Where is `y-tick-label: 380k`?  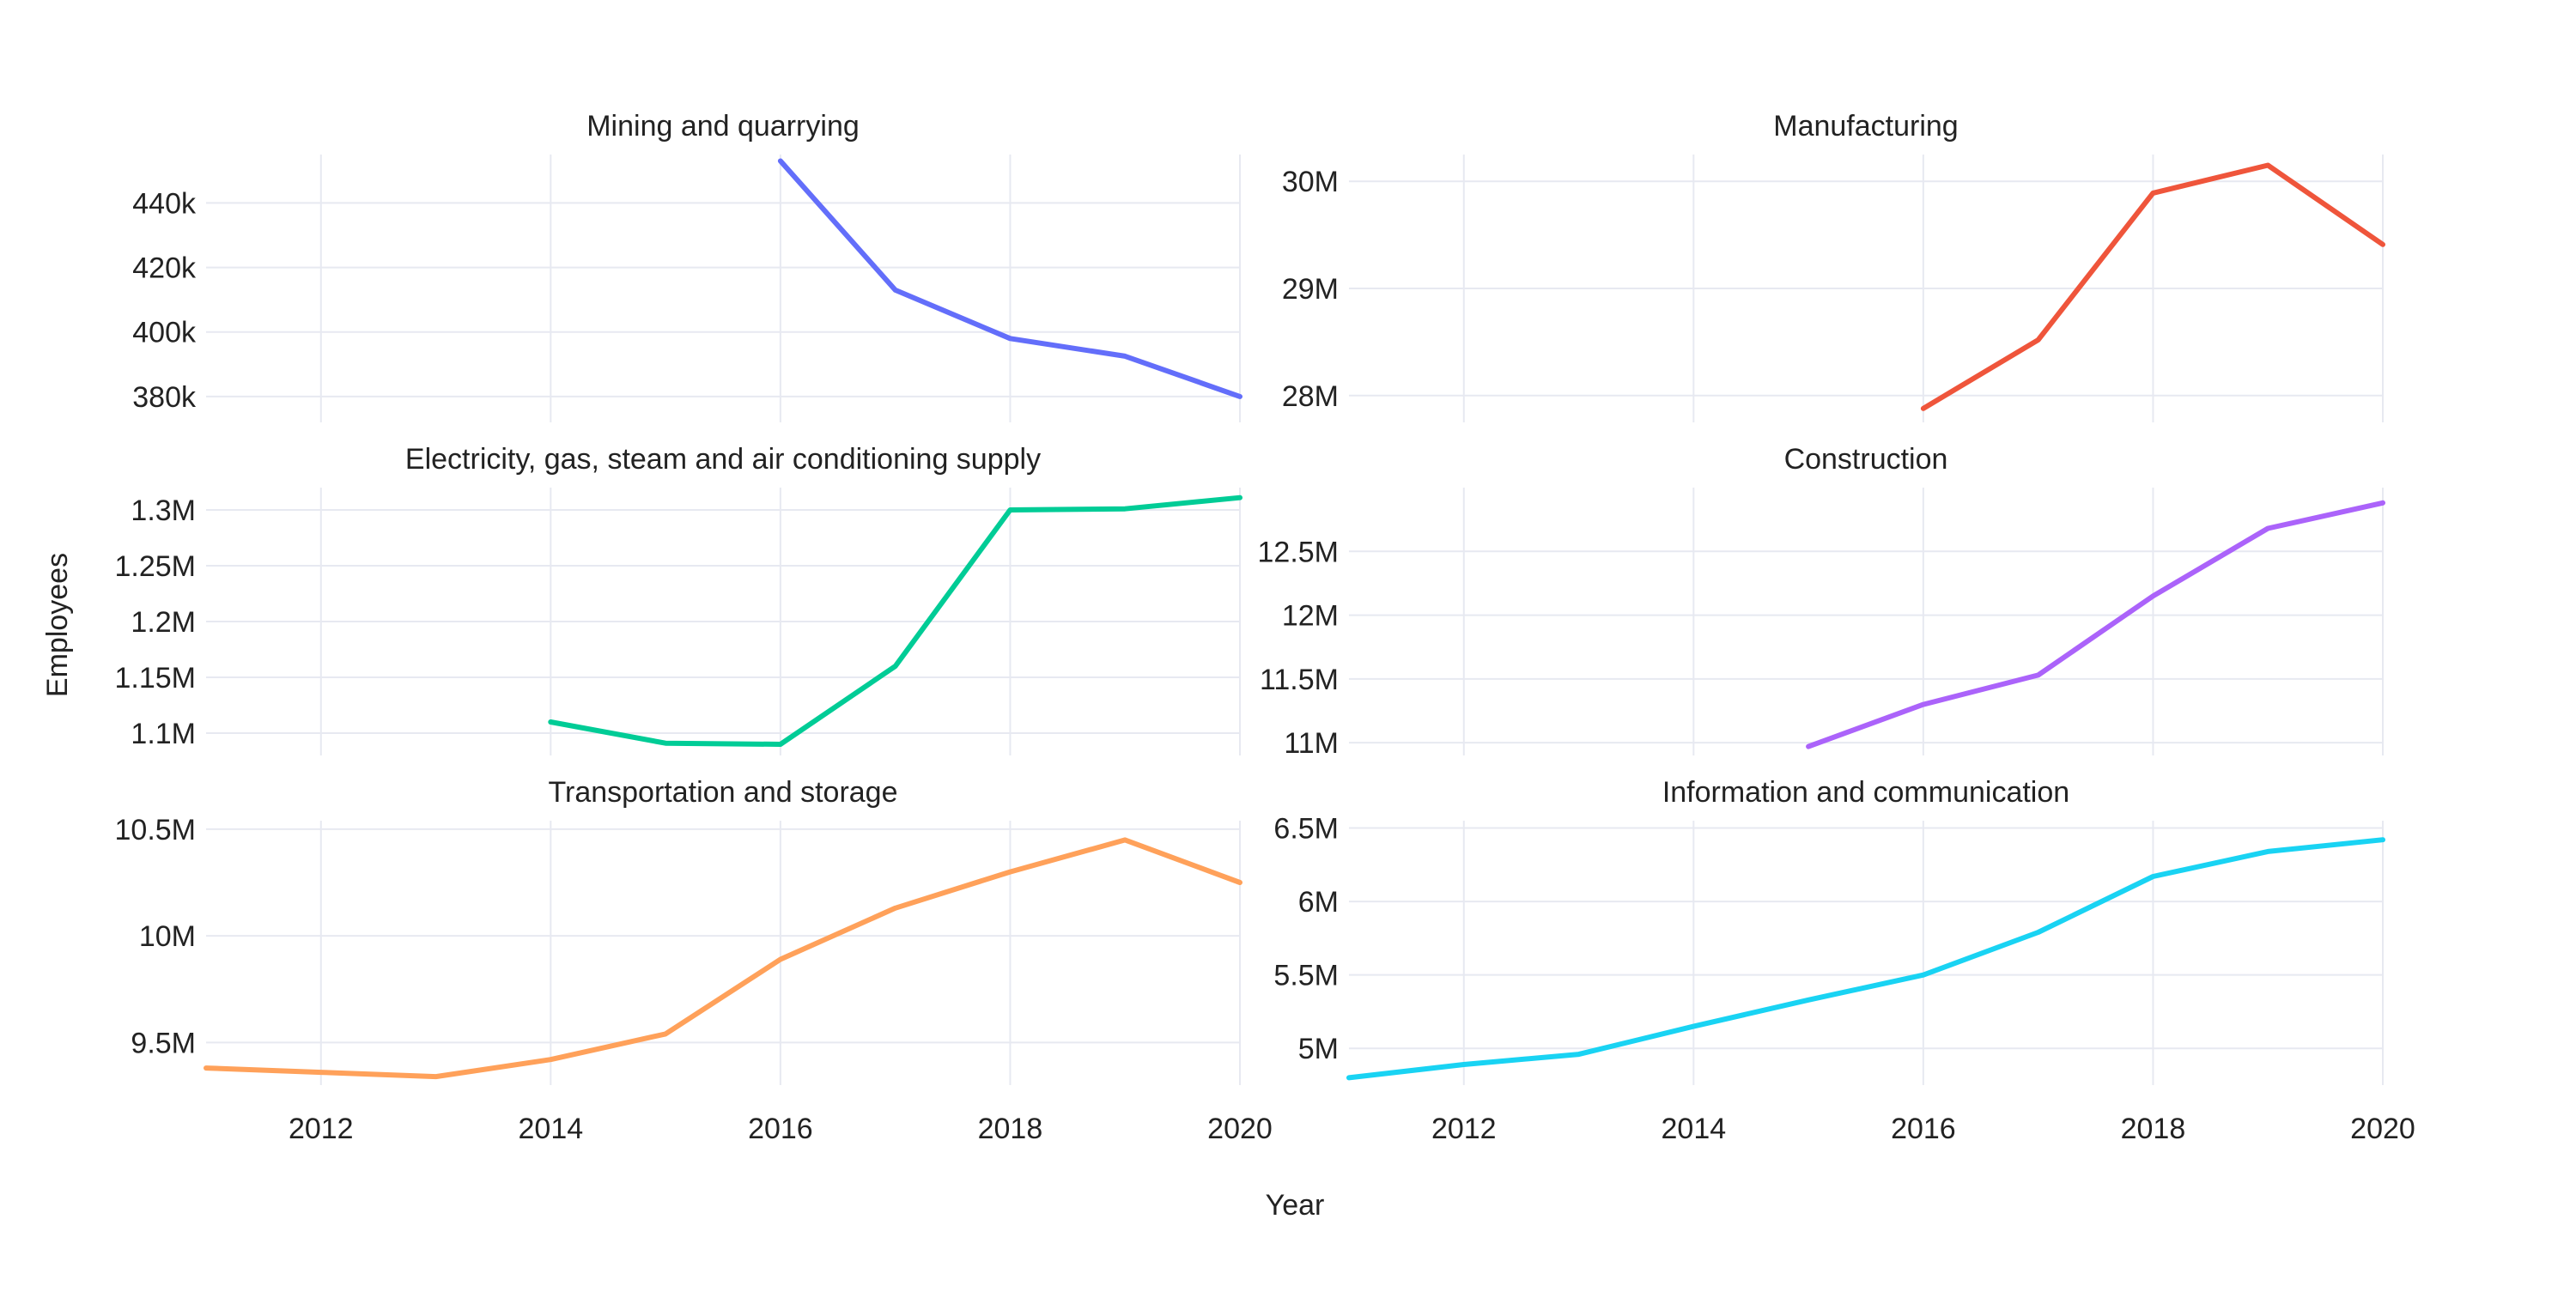
y-tick-label: 380k is located at coordinates (164, 397).